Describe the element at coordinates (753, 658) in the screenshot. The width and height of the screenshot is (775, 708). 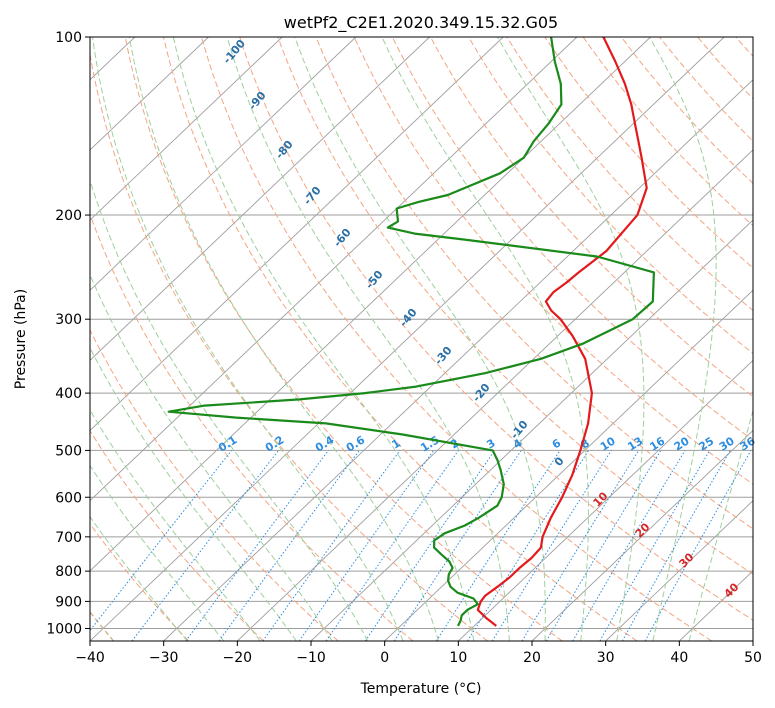
I see `x-tick-label: 50` at that location.